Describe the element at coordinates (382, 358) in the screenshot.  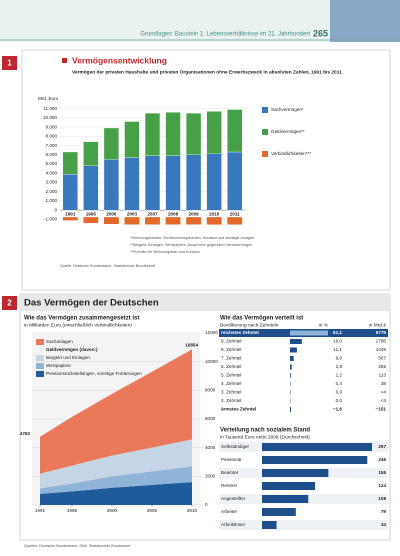
I see `abs-label: 567` at that location.